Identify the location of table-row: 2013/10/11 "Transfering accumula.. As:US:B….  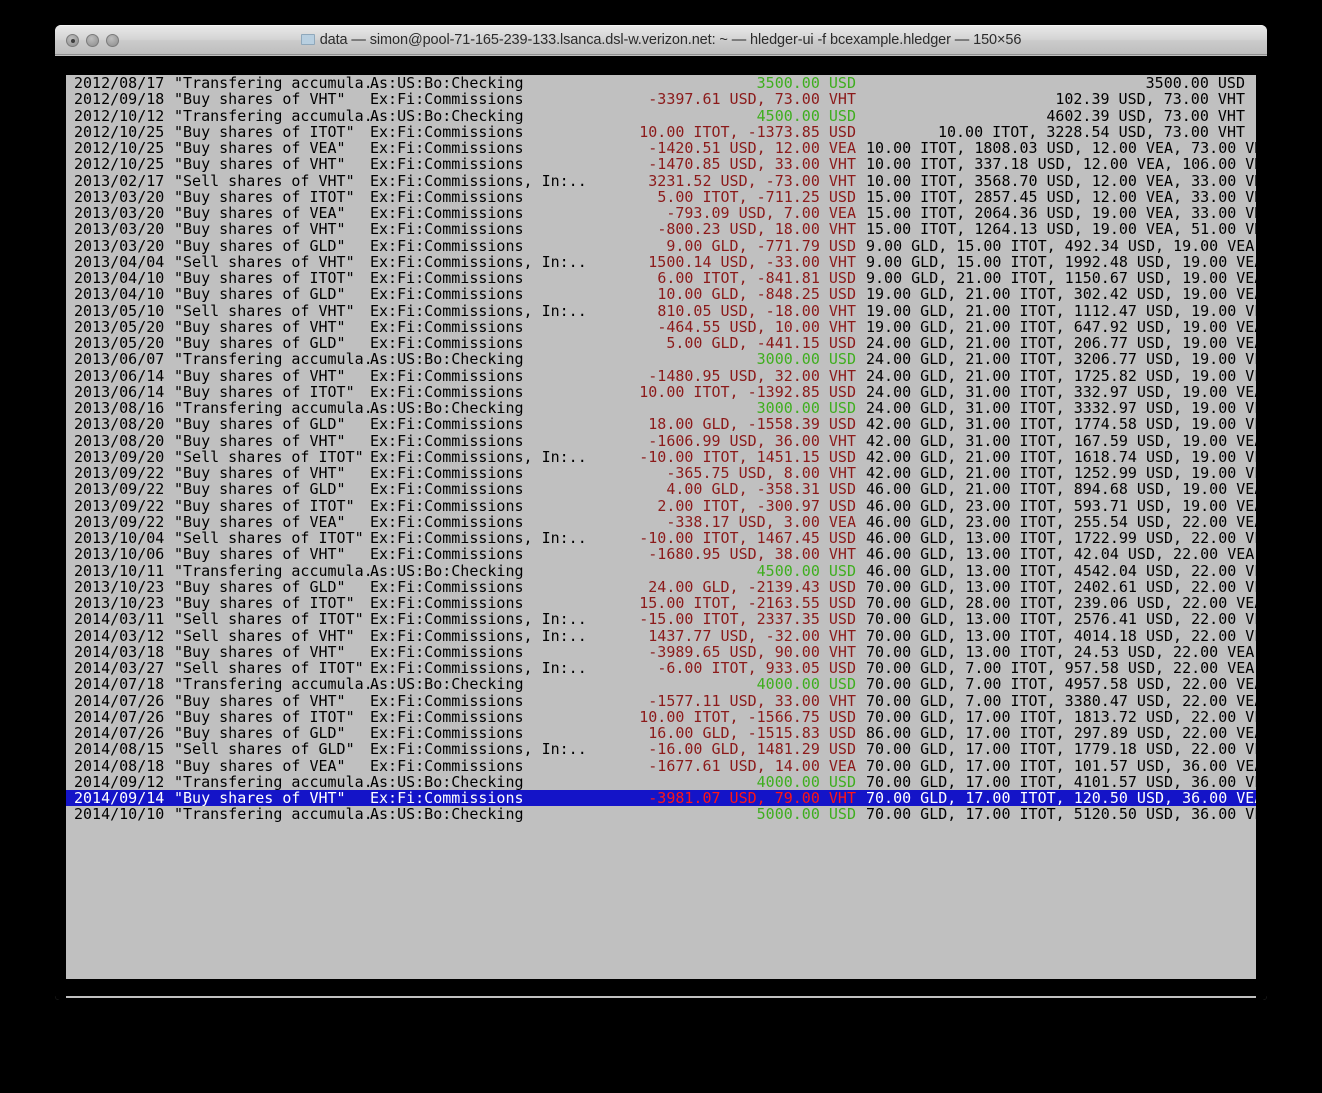
(661, 570).